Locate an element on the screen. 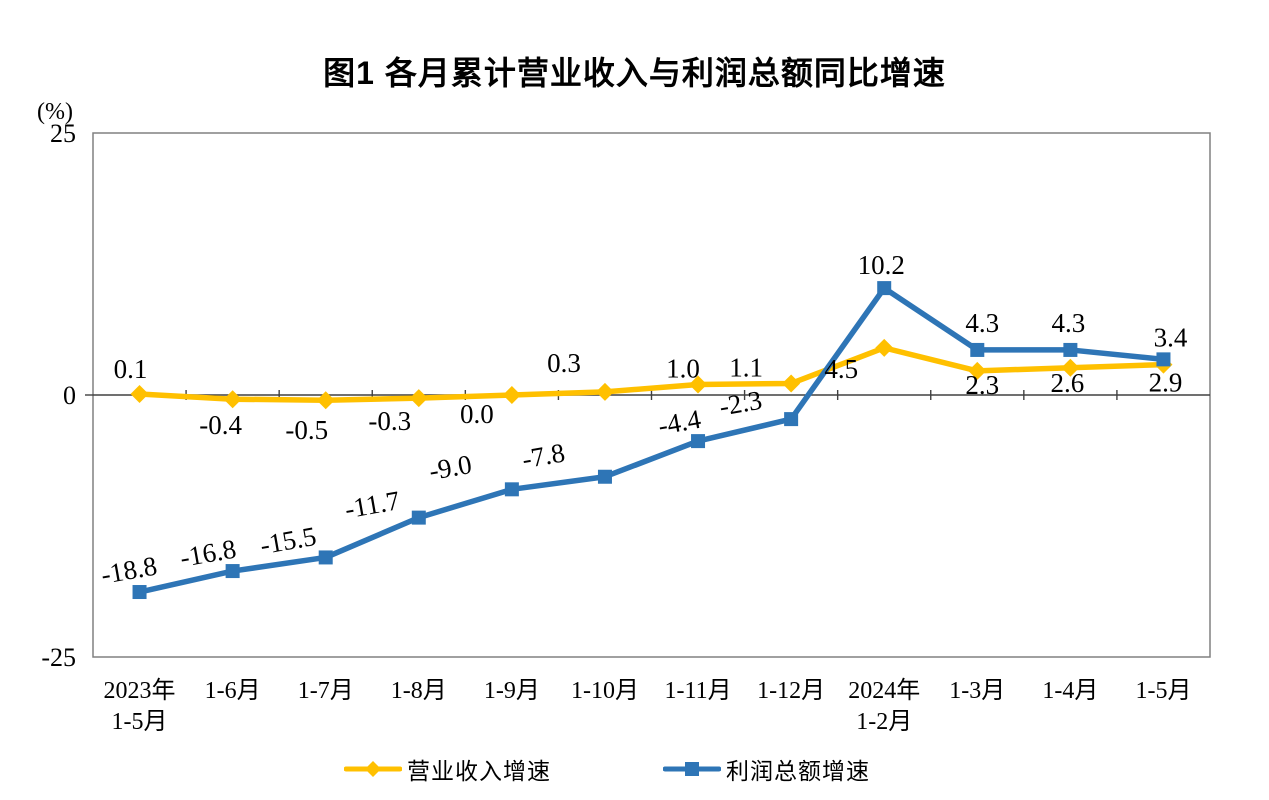  data-label: -0.4 is located at coordinates (220, 425).